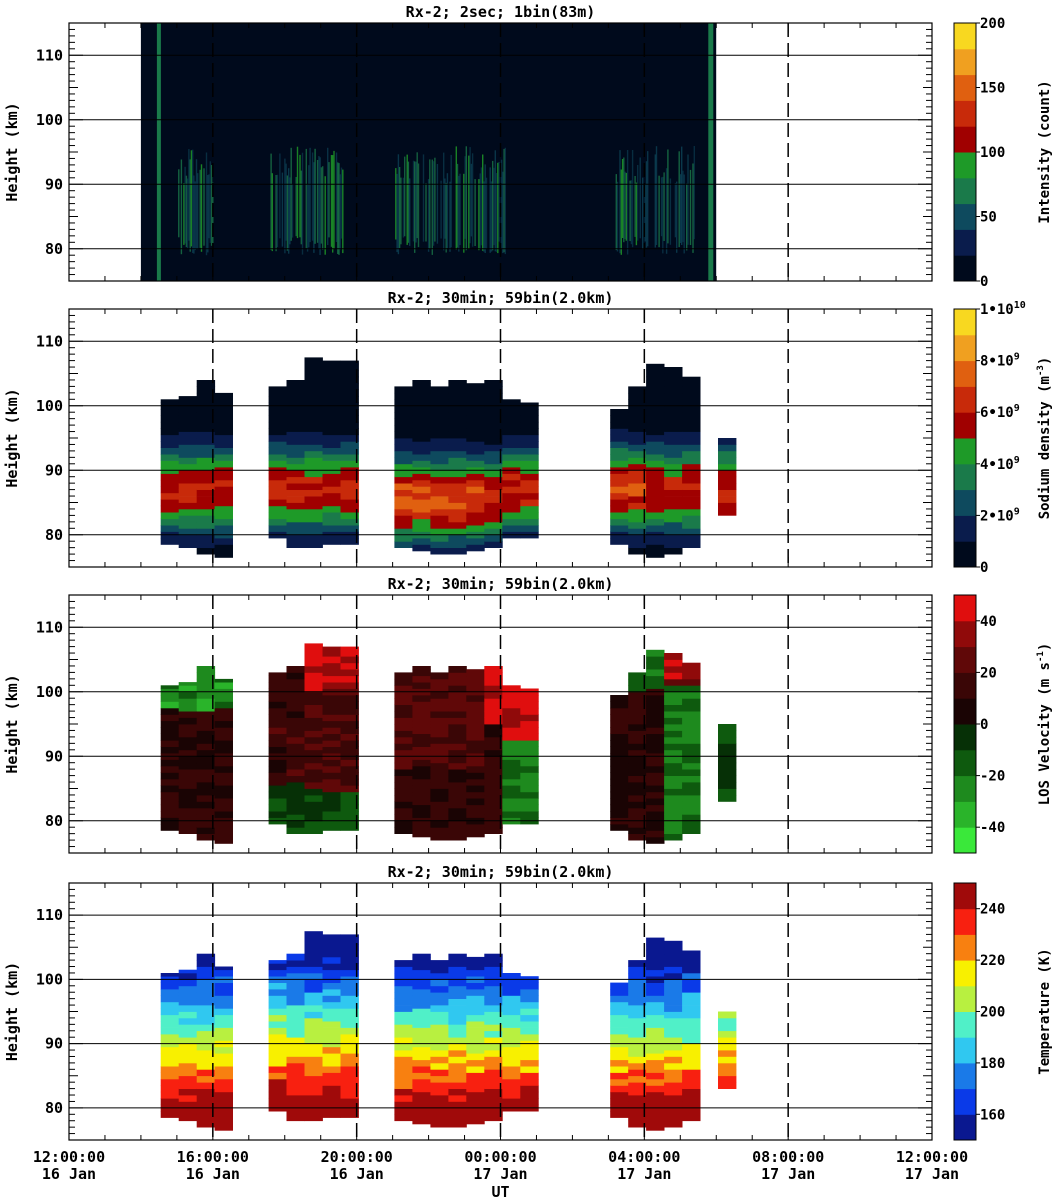 This screenshot has height=1200, width=1062. I want to click on colorbar-tick-label: 2•109, so click(1000, 515).